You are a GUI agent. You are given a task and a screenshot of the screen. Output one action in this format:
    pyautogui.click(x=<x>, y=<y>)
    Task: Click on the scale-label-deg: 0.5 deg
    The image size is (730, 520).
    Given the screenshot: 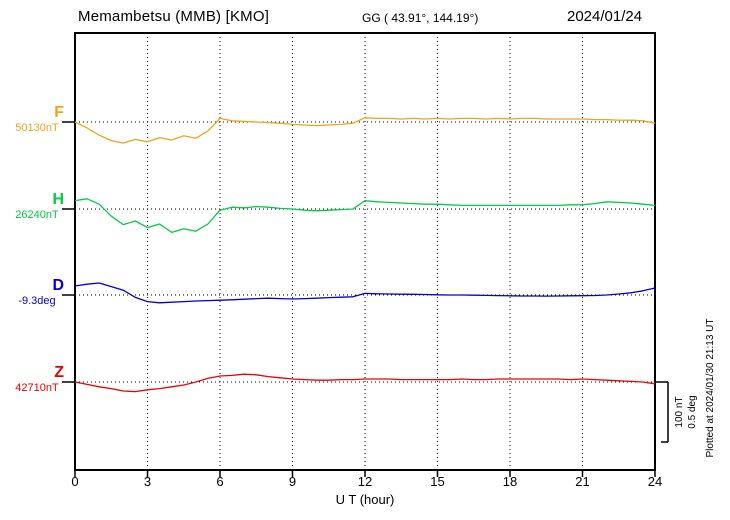 What is the action you would take?
    pyautogui.click(x=692, y=412)
    